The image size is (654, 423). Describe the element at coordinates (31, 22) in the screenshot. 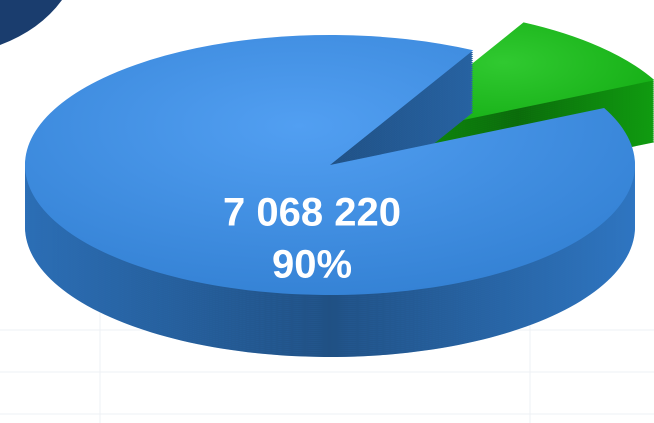

I see `cropped-shape` at that location.